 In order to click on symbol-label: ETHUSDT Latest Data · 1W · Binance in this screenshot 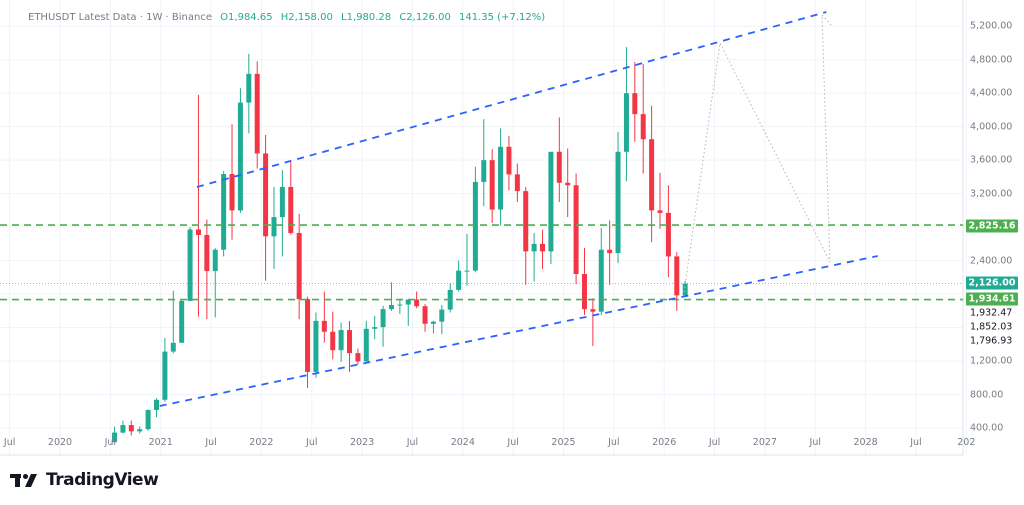, I will do `click(120, 17)`.